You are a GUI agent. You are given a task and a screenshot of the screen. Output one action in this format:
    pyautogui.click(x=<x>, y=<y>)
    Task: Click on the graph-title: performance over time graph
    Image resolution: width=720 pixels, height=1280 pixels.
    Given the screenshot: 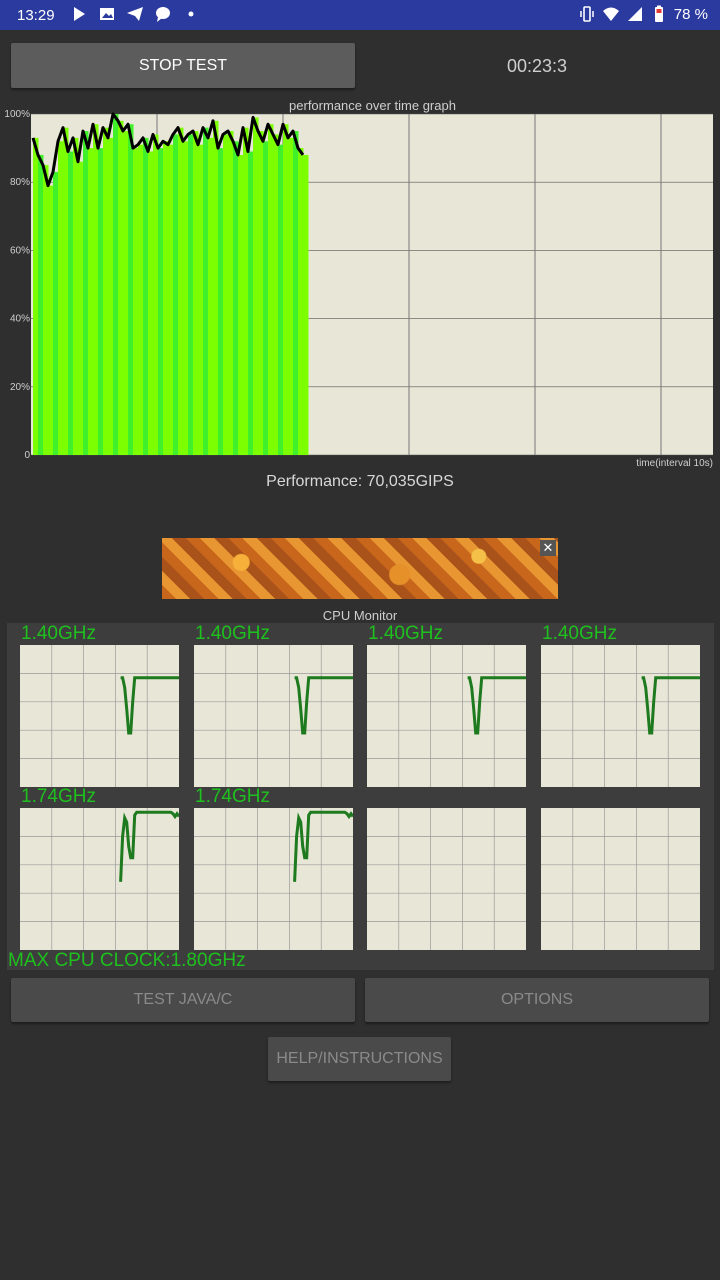 What is the action you would take?
    pyautogui.click(x=372, y=105)
    